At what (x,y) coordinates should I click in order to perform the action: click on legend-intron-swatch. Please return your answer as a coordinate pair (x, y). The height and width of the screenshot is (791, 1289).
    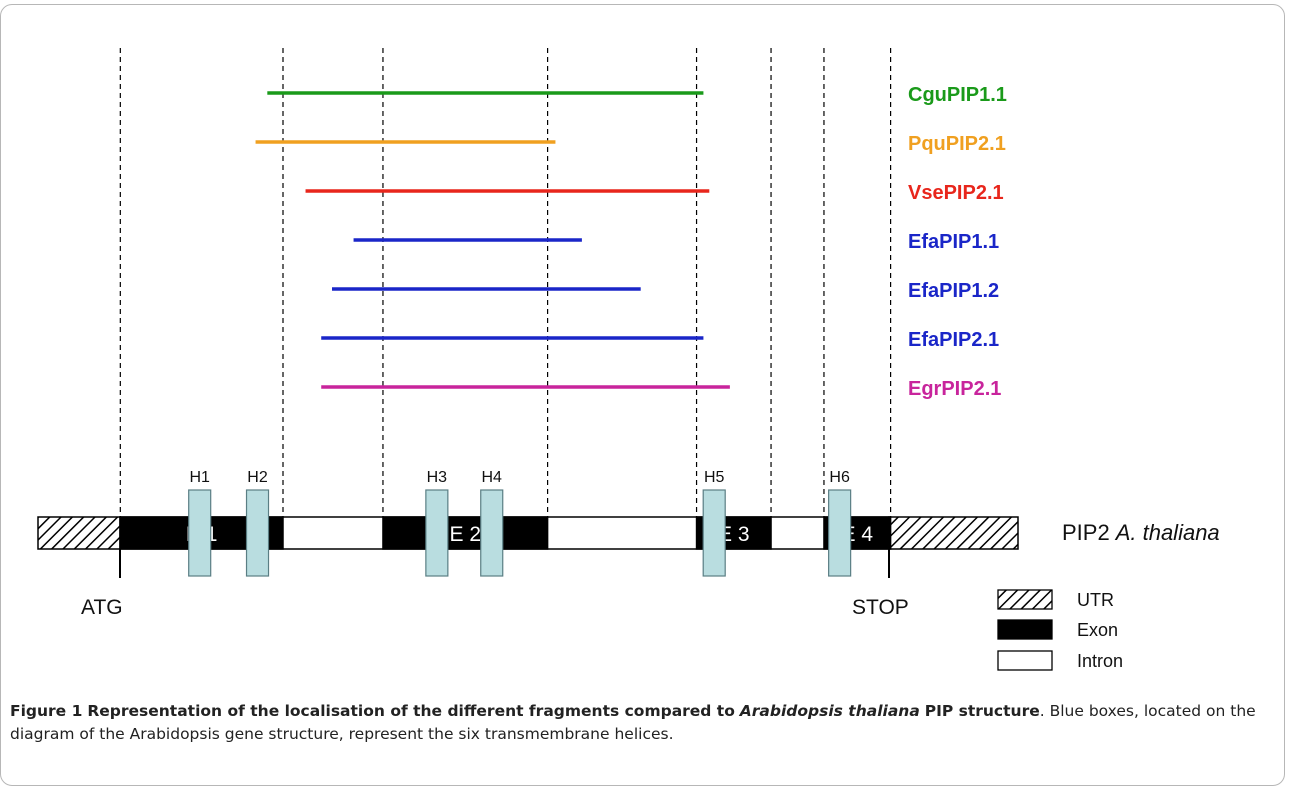
    Looking at the image, I should click on (1025, 660).